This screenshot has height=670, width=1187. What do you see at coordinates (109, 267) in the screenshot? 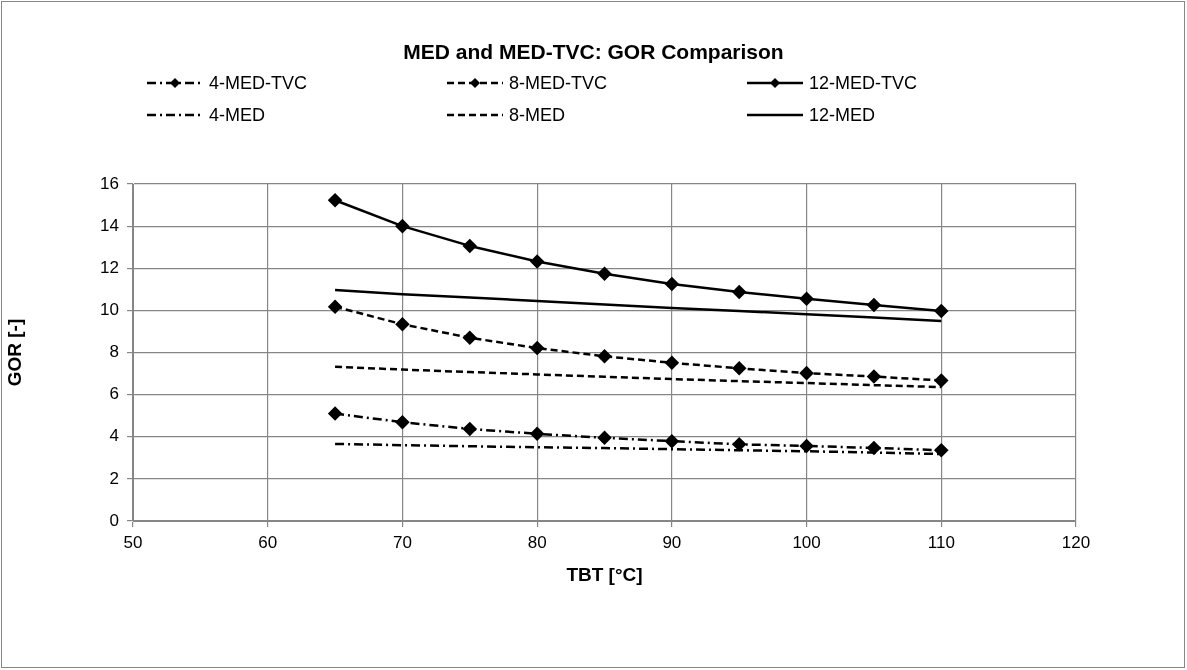
I see `y-tick-label: 12` at bounding box center [109, 267].